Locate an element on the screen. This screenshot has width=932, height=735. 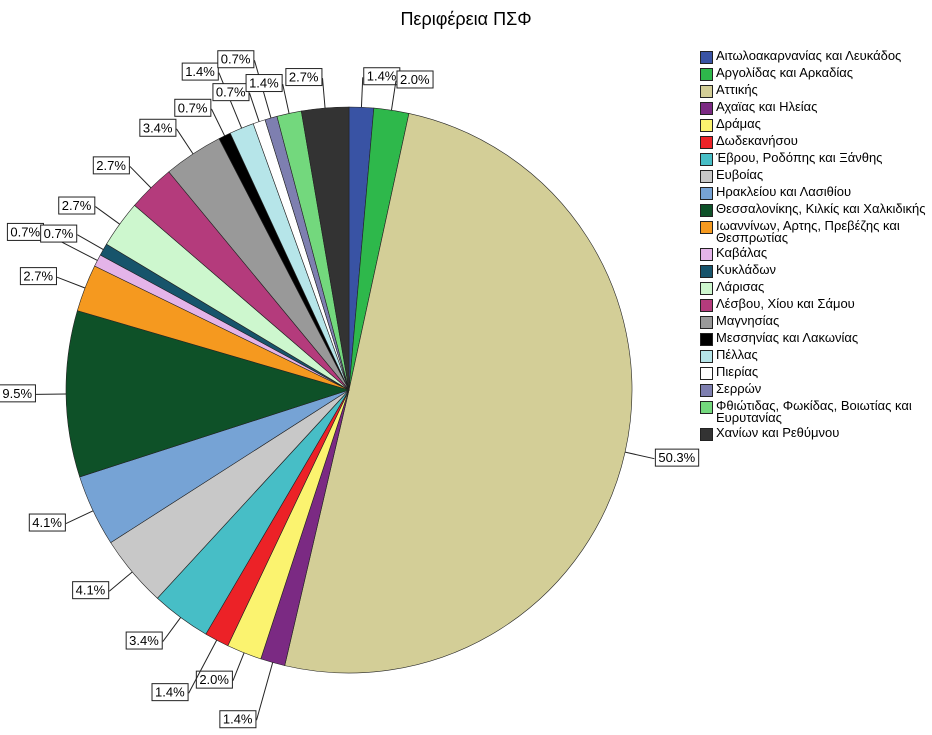
legend-label: Ηρακλείου και Λασιθίου is located at coordinates (784, 191).